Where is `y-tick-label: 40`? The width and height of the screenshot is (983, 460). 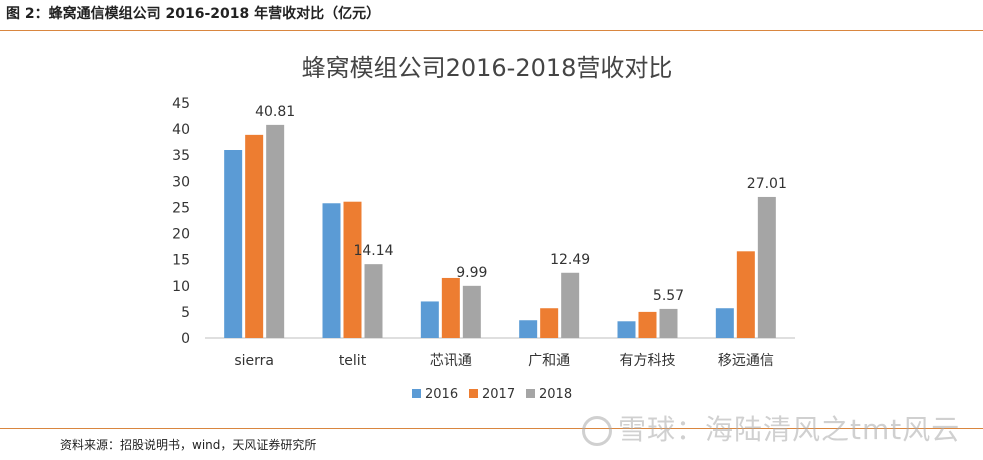
y-tick-label: 40 is located at coordinates (181, 130).